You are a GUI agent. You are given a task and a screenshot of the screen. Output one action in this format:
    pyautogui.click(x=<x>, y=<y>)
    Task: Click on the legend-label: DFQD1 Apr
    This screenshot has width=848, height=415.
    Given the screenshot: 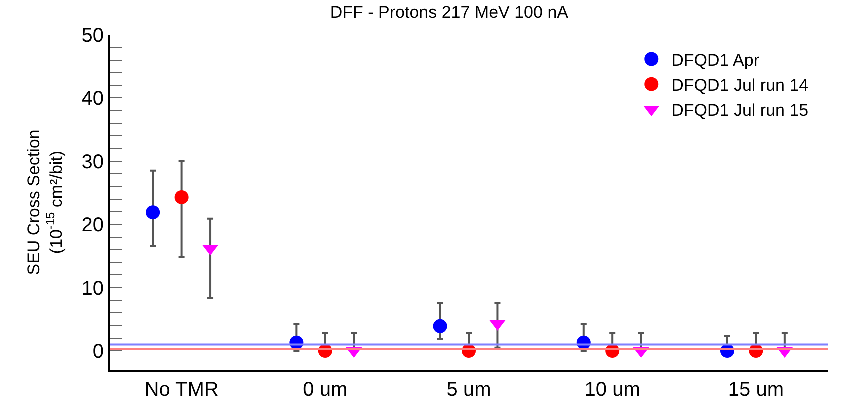 What is the action you would take?
    pyautogui.click(x=716, y=60)
    